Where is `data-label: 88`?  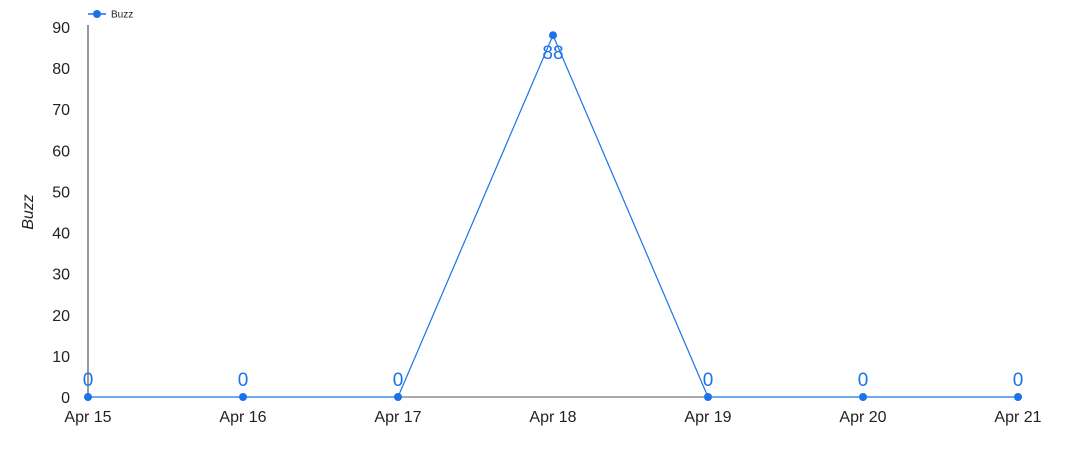
data-label: 88 is located at coordinates (552, 53).